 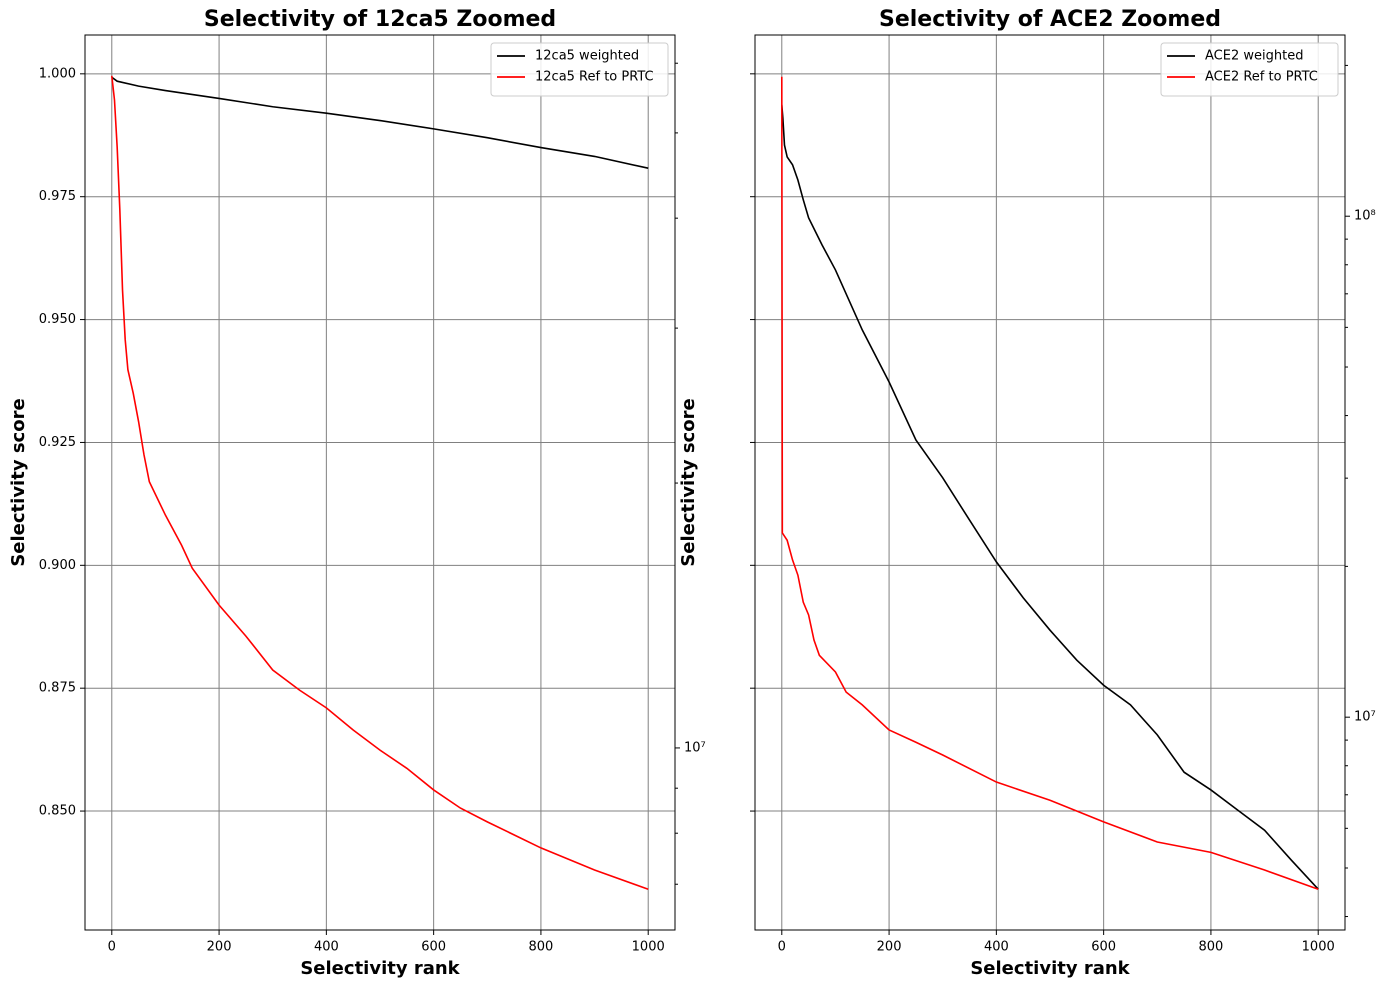 What do you see at coordinates (380, 122) in the screenshot?
I see `data-line` at bounding box center [380, 122].